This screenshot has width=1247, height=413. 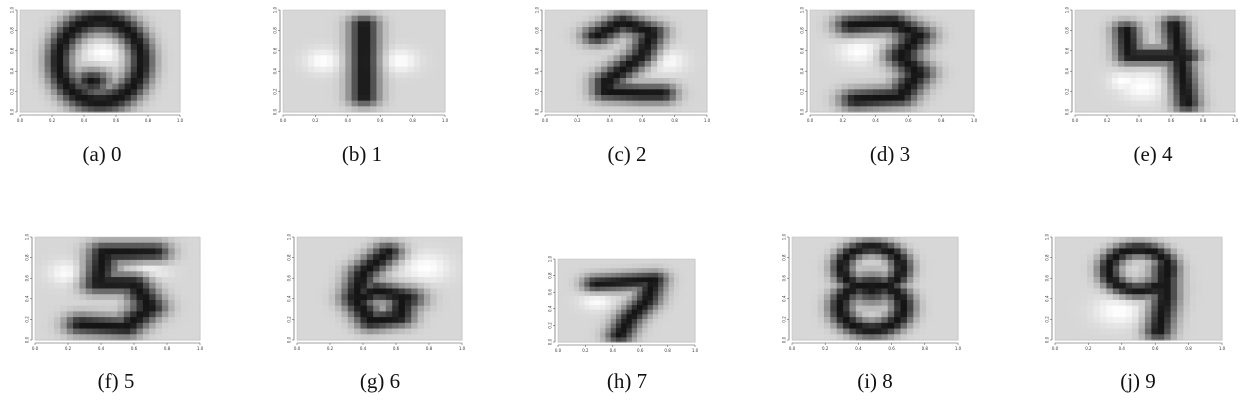 I want to click on y-tick-label: 0.8, so click(x=802, y=30).